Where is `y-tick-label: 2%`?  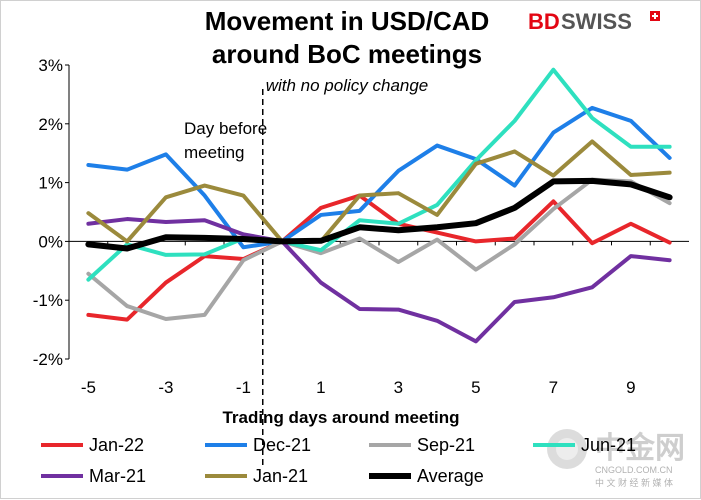 y-tick-label: 2% is located at coordinates (50, 124).